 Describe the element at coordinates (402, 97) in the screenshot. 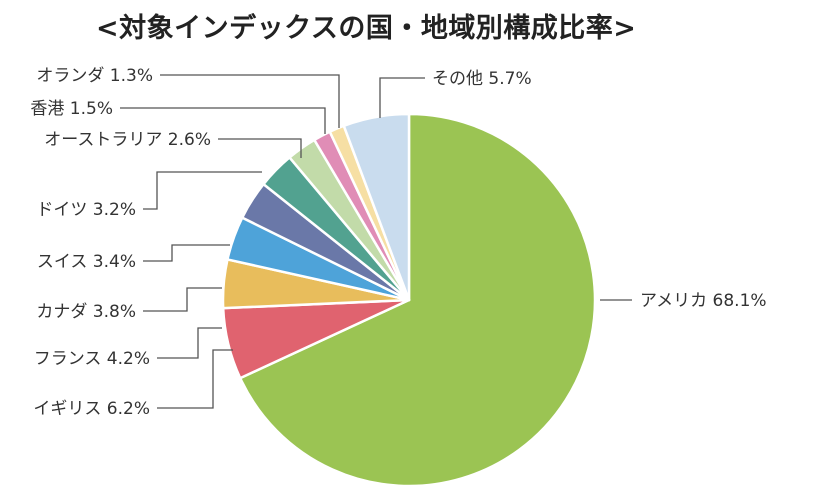

I see `leader-line-others` at that location.